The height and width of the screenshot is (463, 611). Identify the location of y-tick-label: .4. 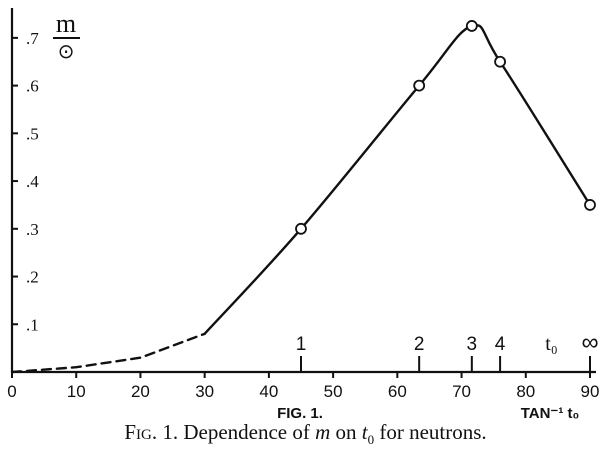
(32, 181).